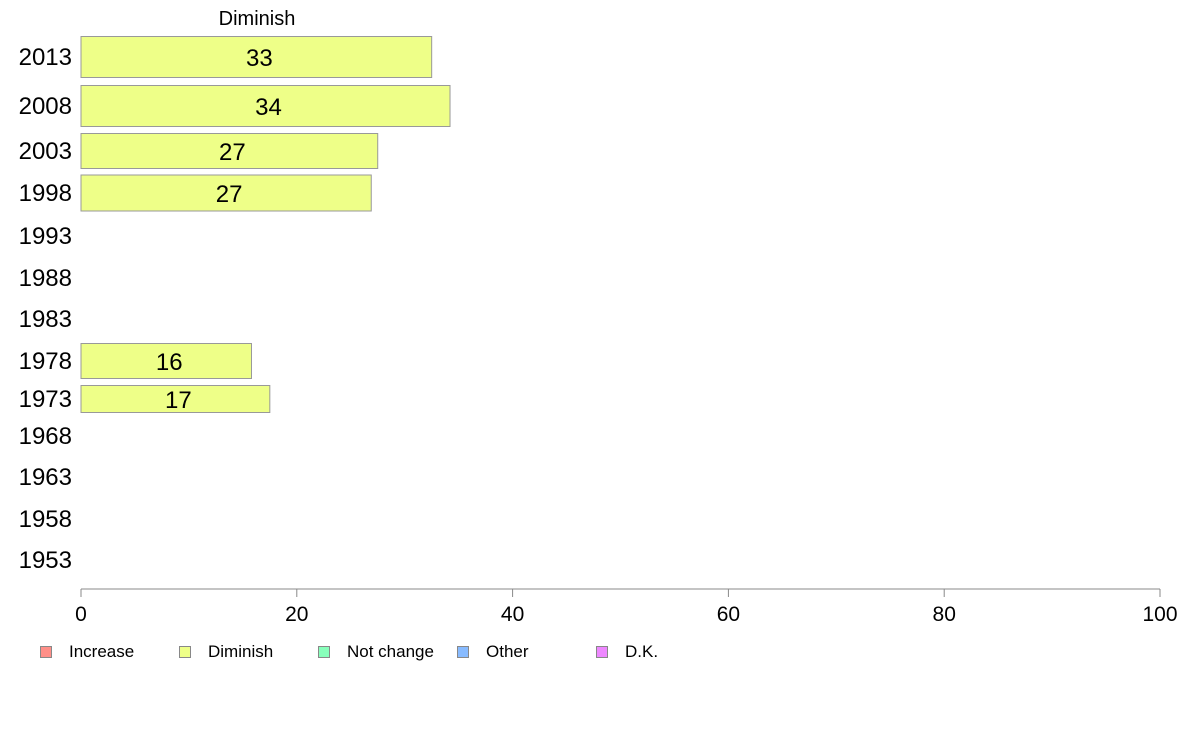  I want to click on bar-value-label-1973: 17, so click(178, 400).